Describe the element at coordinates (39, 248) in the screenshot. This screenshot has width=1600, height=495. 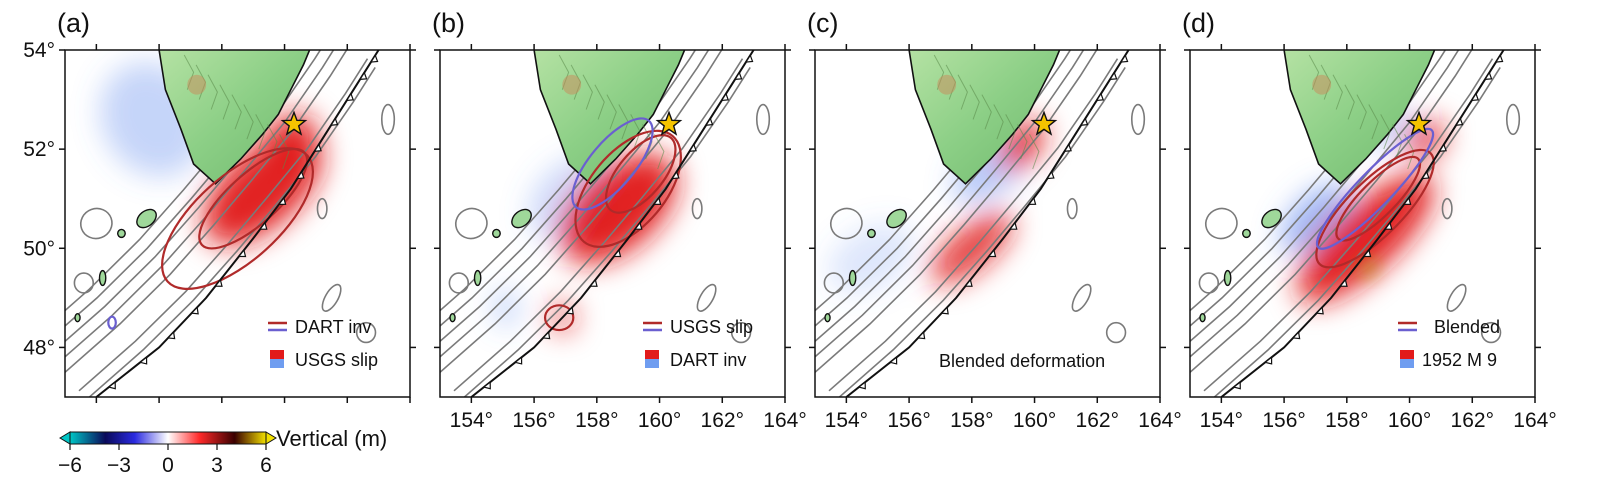
I see `latitude-tick-label: 50°` at that location.